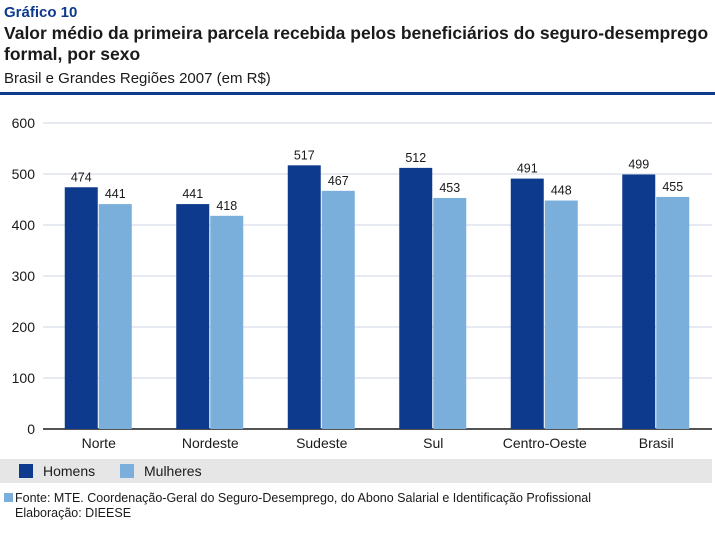 This screenshot has height=558, width=715. What do you see at coordinates (304, 155) in the screenshot?
I see `data-label-homens-sudeste: 517` at bounding box center [304, 155].